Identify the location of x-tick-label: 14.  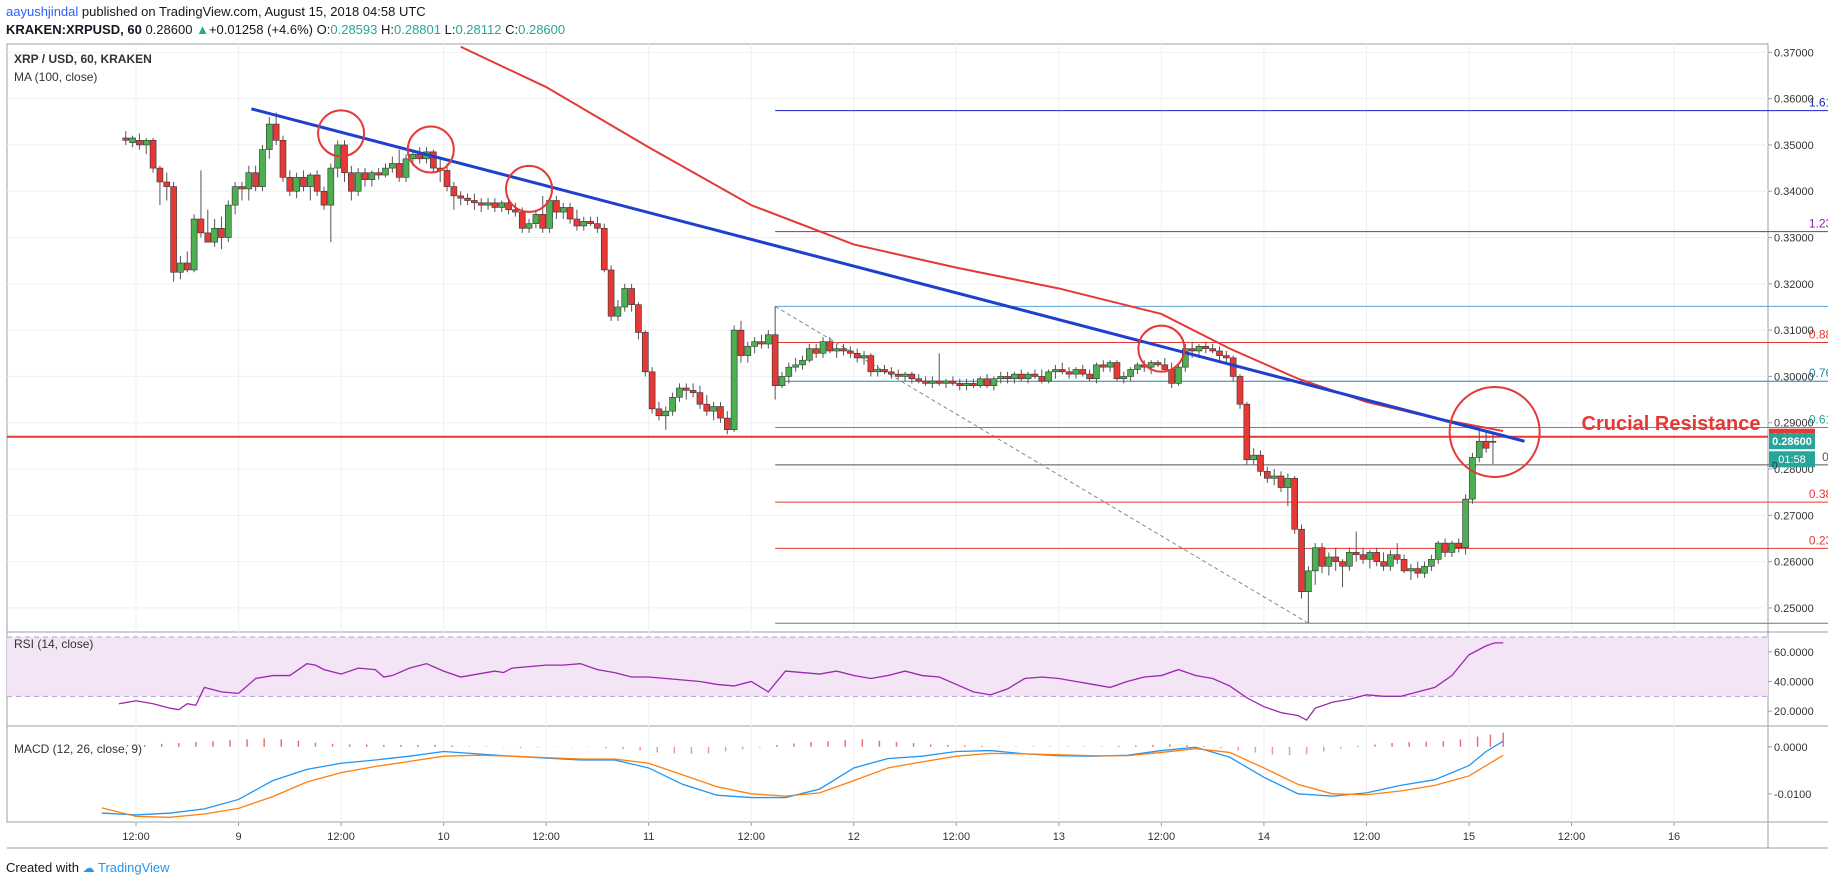
(1264, 837).